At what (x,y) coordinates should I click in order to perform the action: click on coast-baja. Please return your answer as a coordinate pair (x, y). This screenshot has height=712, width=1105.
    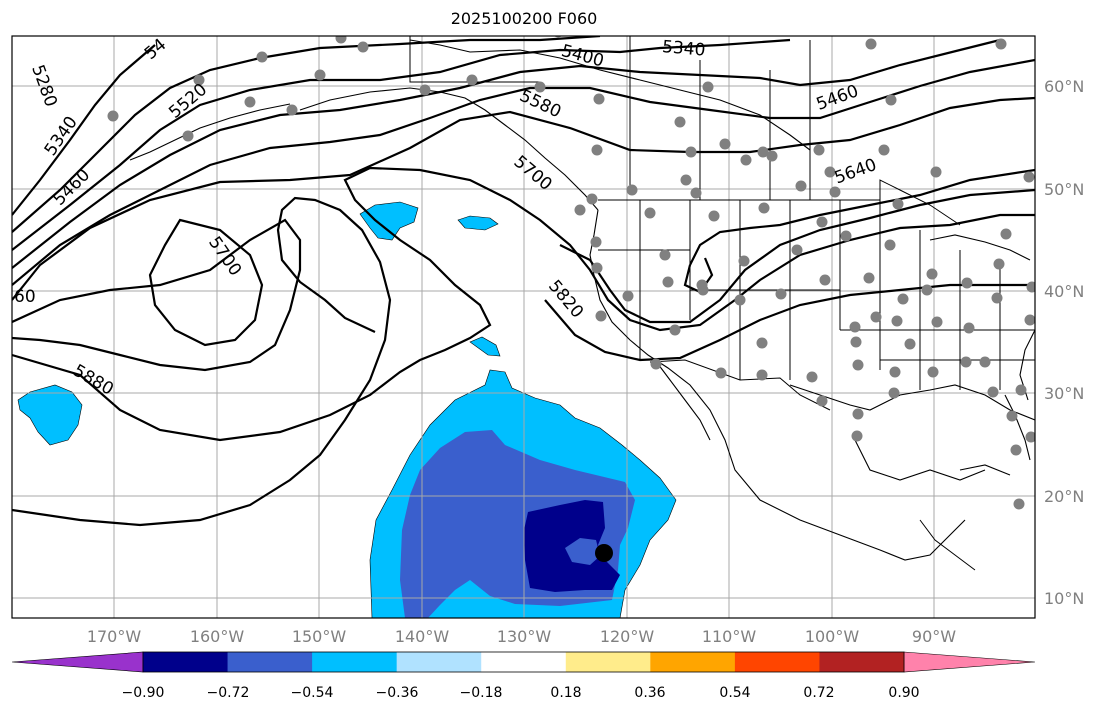
    Looking at the image, I should click on (682, 400).